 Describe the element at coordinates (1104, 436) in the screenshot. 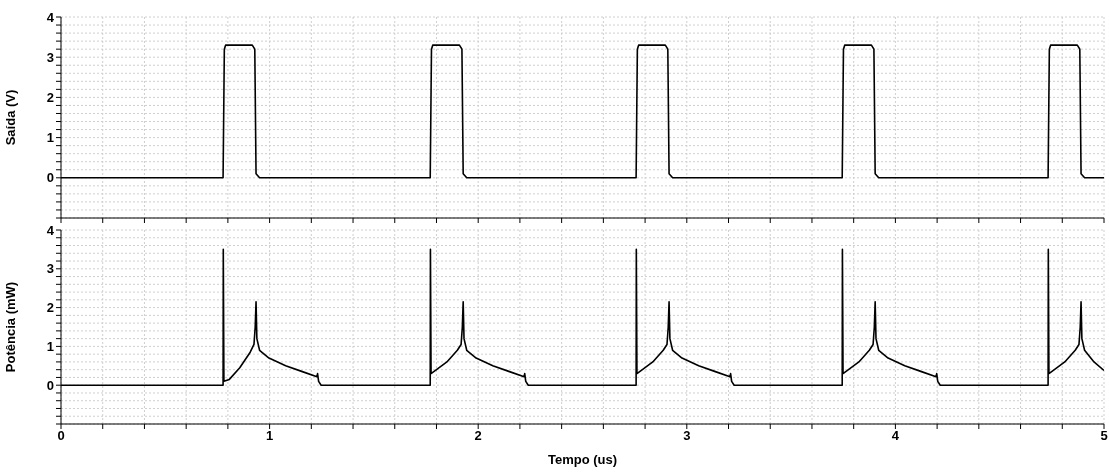

I see `x-tick-label: 5` at that location.